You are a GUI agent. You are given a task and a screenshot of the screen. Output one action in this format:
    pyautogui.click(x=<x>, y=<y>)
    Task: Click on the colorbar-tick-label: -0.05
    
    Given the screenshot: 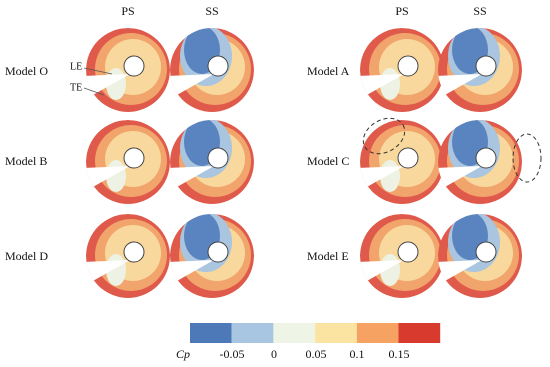 What is the action you would take?
    pyautogui.click(x=232, y=354)
    